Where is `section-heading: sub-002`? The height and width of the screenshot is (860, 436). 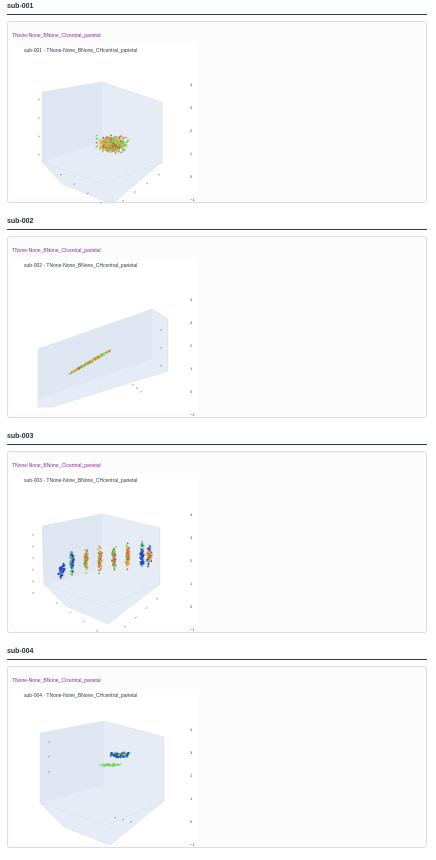 section-heading: sub-002 is located at coordinates (20, 221).